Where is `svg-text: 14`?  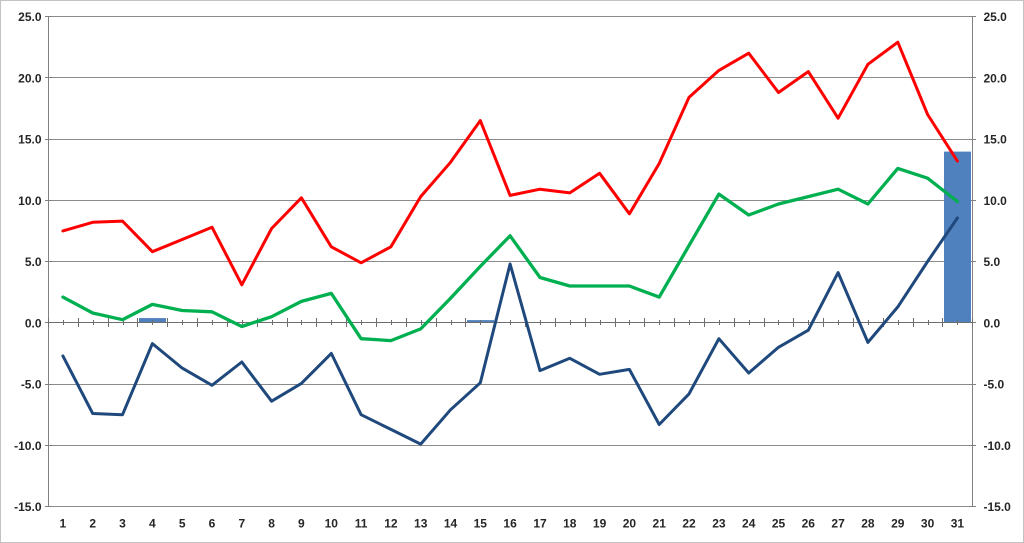
svg-text: 14 is located at coordinates (451, 524).